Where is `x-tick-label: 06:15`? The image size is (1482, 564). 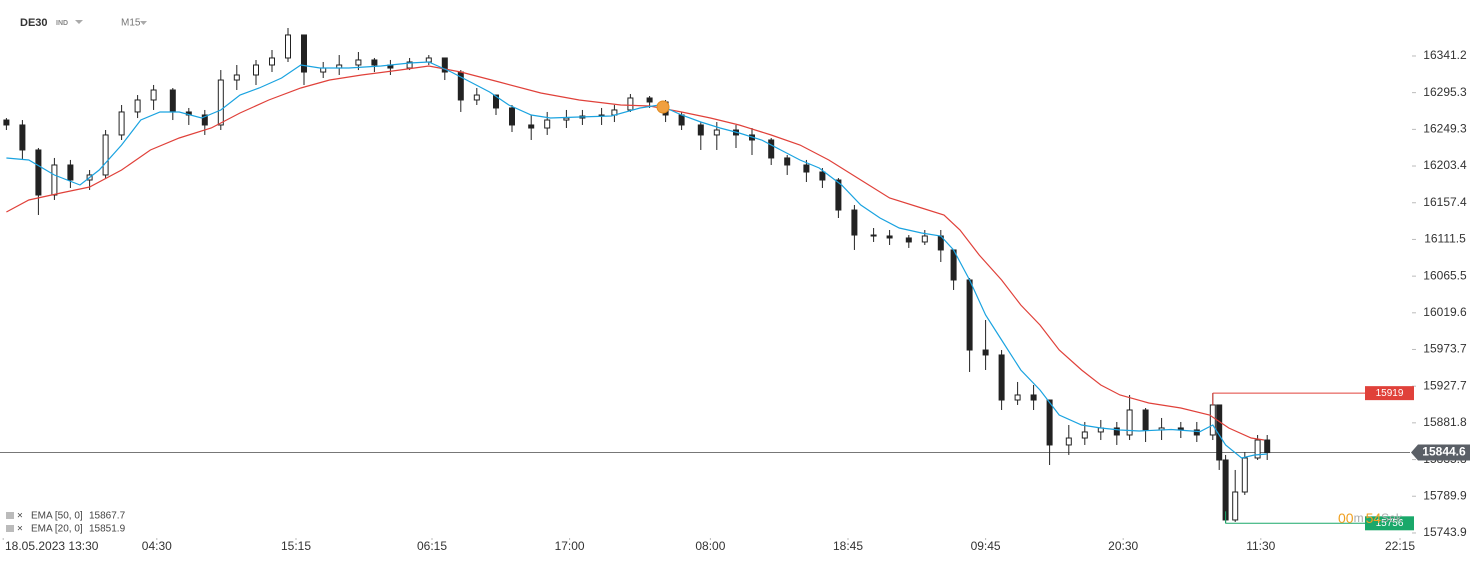 x-tick-label: 06:15 is located at coordinates (432, 546).